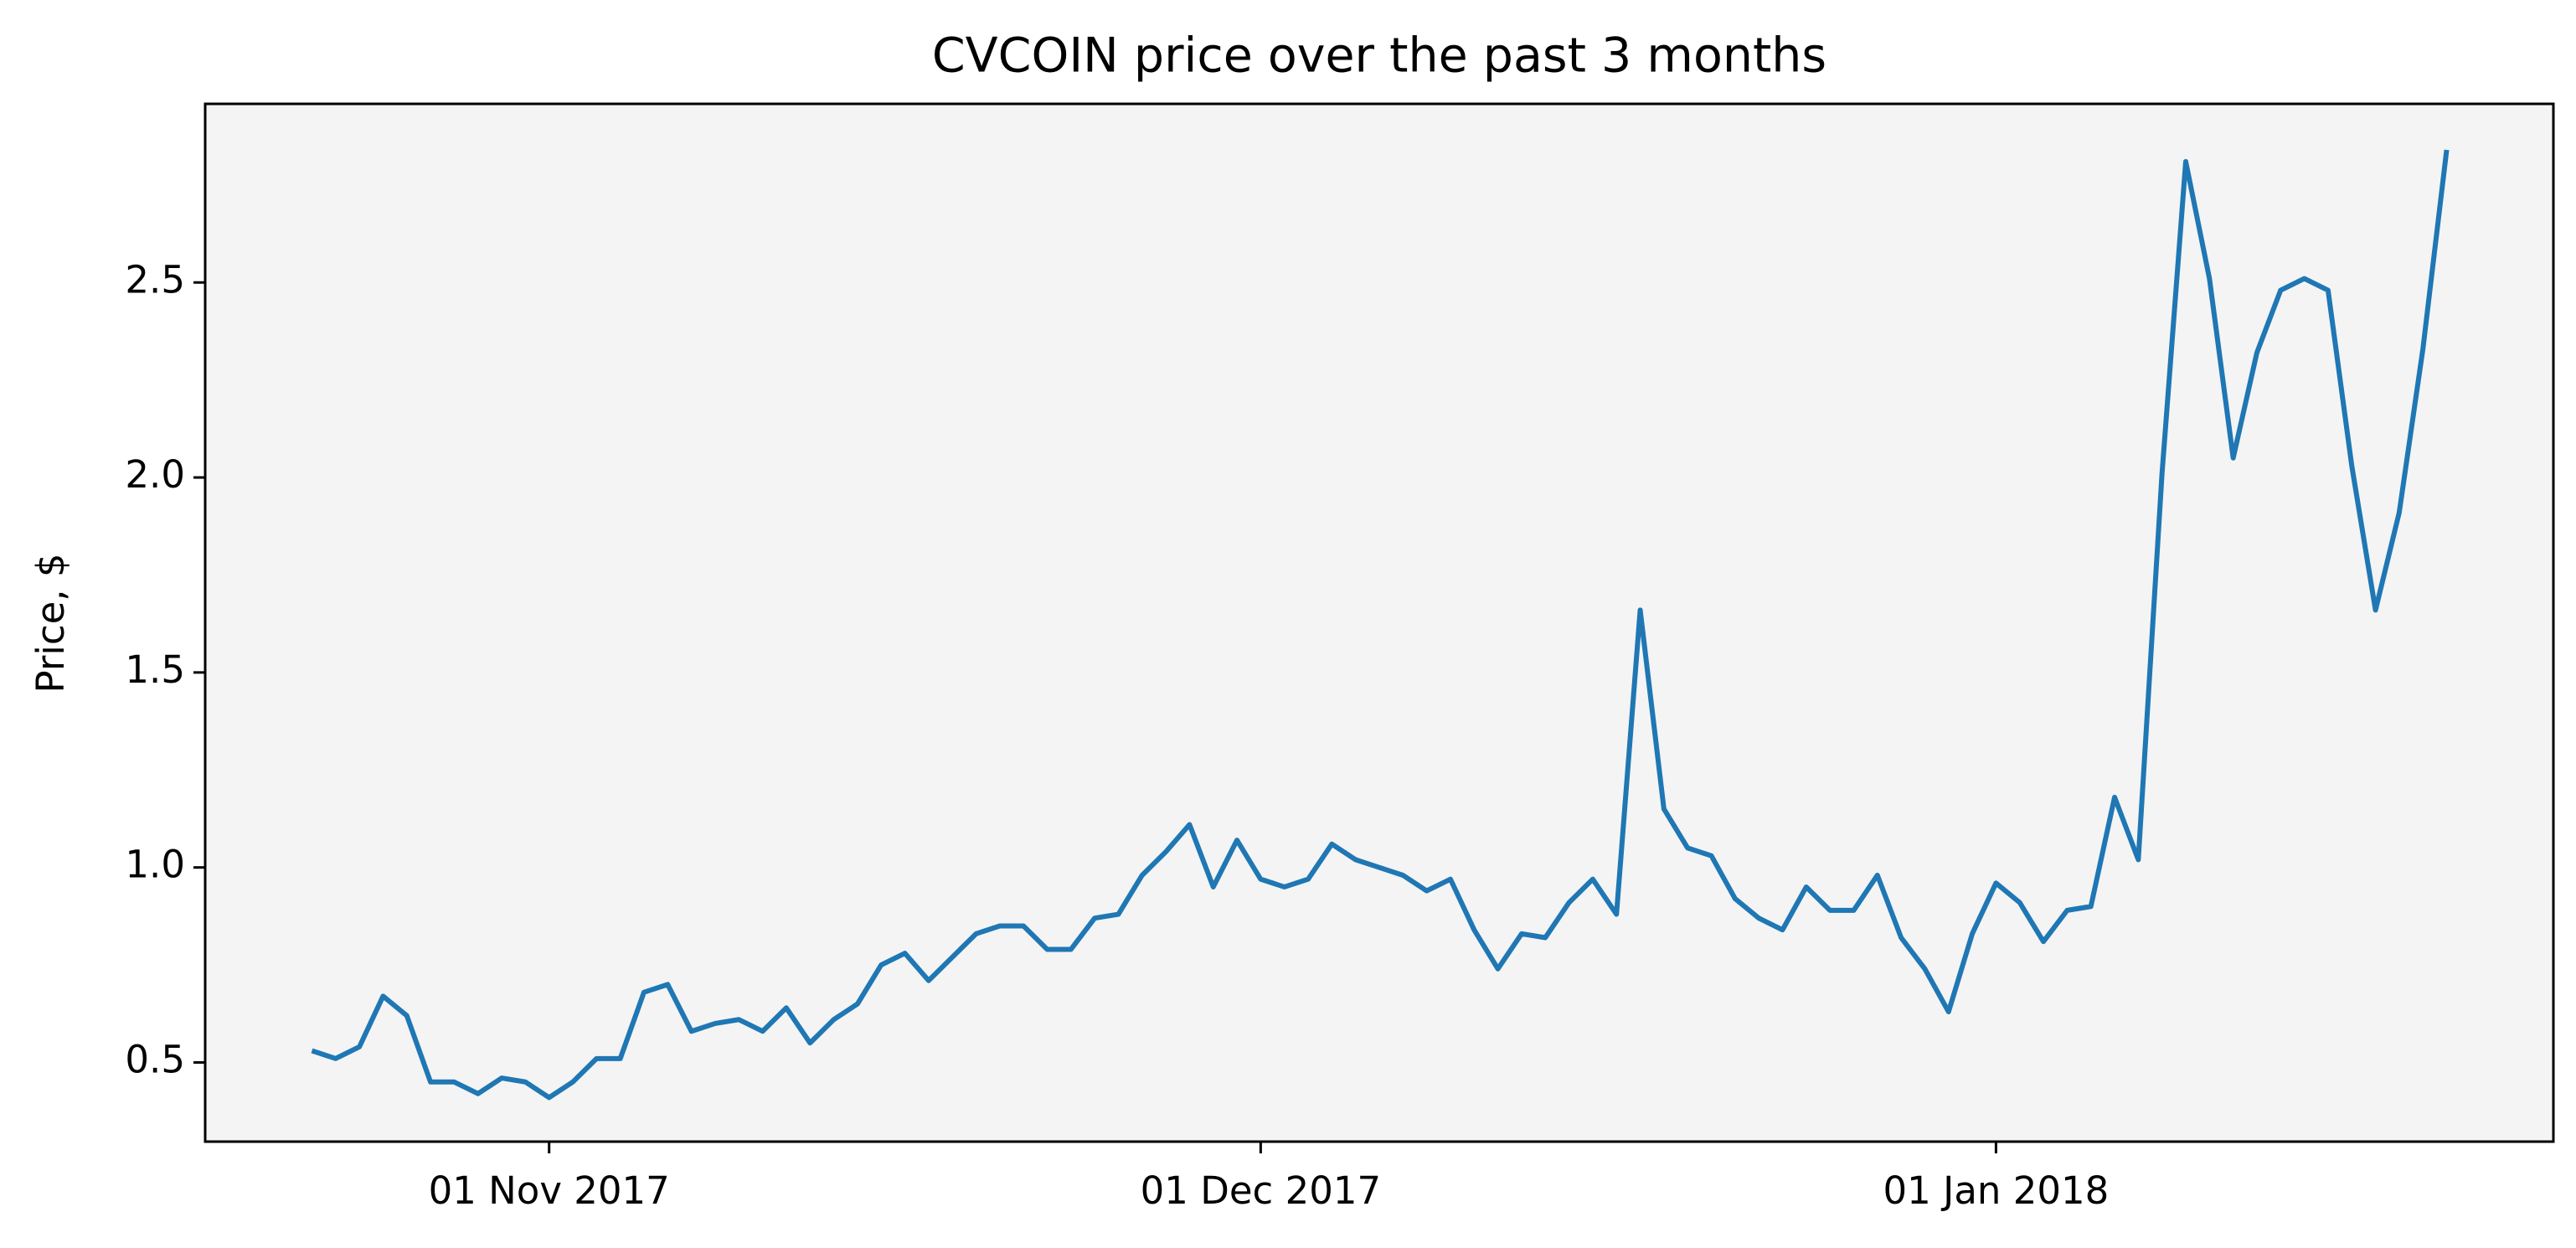 The width and height of the screenshot is (2576, 1248). What do you see at coordinates (549, 1190) in the screenshot?
I see `x-tick-label: 01 Nov 2017` at bounding box center [549, 1190].